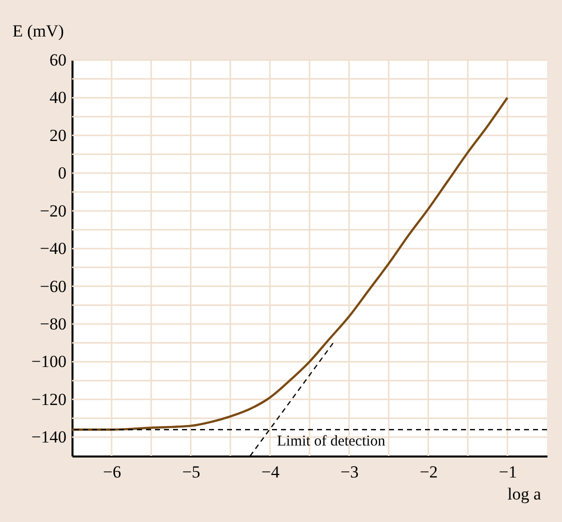  What do you see at coordinates (53, 248) in the screenshot?
I see `y-tick-label: −40` at bounding box center [53, 248].